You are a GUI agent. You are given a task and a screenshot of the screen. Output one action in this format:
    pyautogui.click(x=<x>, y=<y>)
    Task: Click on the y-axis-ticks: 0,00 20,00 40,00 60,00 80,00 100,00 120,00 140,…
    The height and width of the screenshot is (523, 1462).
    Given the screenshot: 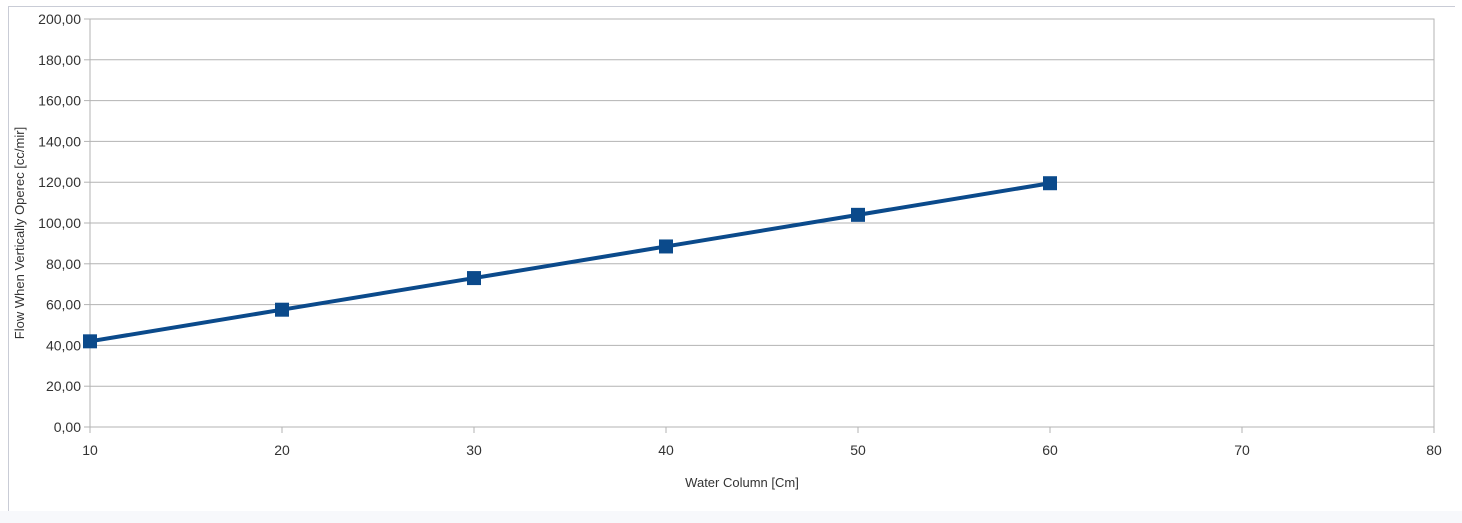 What is the action you would take?
    pyautogui.click(x=59, y=223)
    